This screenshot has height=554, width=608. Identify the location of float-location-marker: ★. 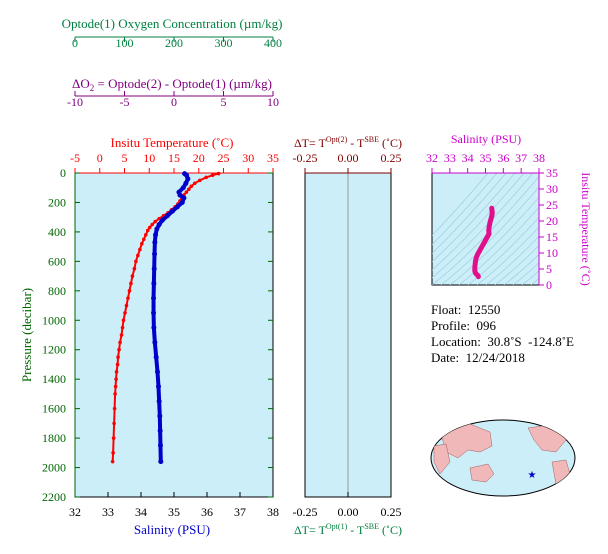
(532, 475).